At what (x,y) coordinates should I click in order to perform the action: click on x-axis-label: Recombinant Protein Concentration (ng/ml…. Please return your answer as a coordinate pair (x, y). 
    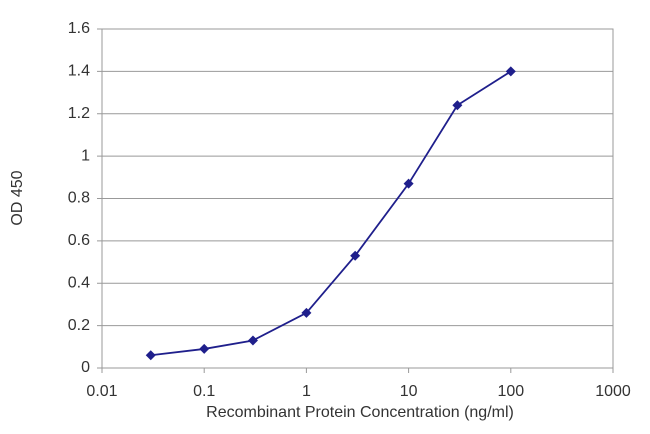
    Looking at the image, I should click on (360, 412).